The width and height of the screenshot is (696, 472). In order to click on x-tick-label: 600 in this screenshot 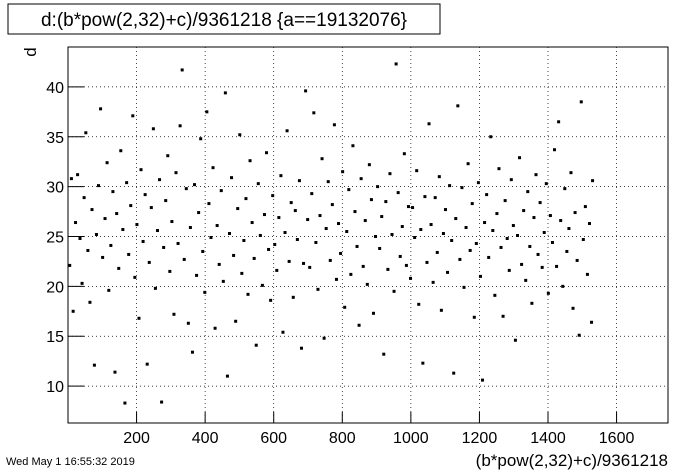, I will do `click(273, 438)`.